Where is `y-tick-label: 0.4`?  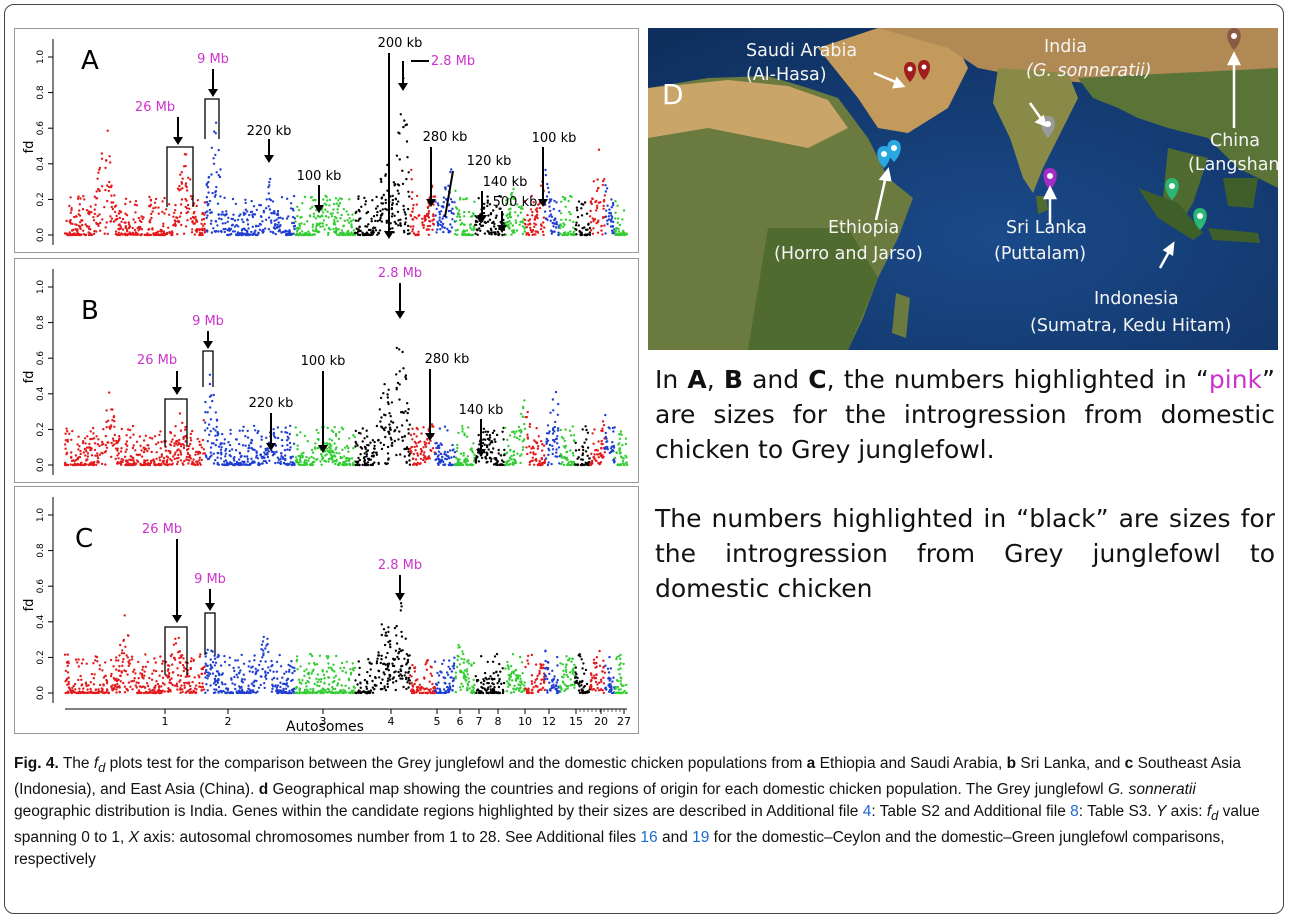 y-tick-label: 0.4 is located at coordinates (41, 621).